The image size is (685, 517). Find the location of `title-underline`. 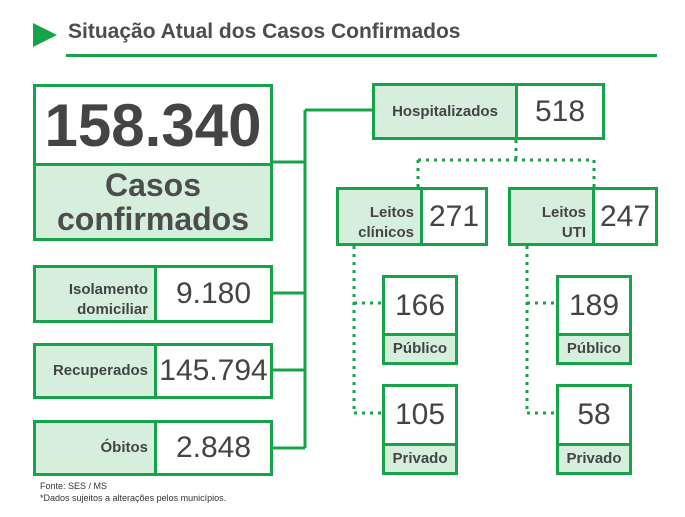

title-underline is located at coordinates (361, 55).